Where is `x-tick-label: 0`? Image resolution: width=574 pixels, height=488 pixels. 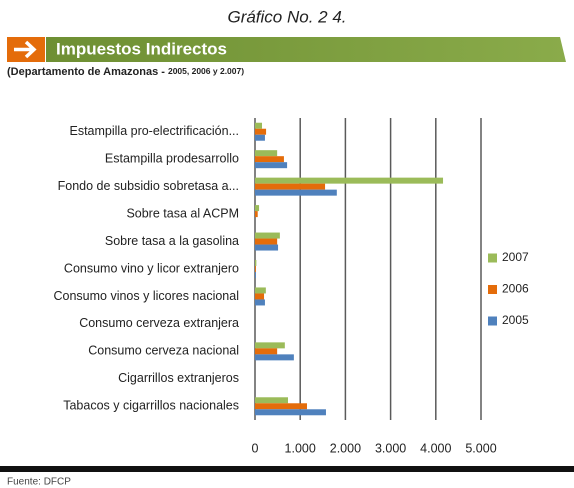 x-tick-label: 0 is located at coordinates (255, 448).